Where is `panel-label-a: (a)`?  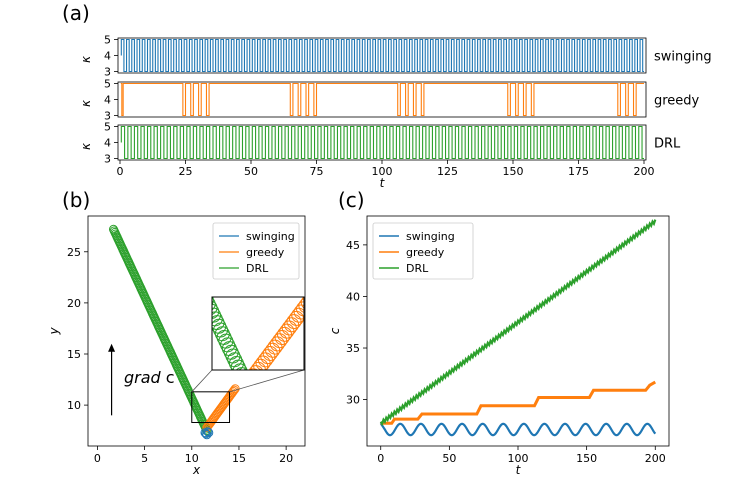
panel-label-a: (a) is located at coordinates (76, 13).